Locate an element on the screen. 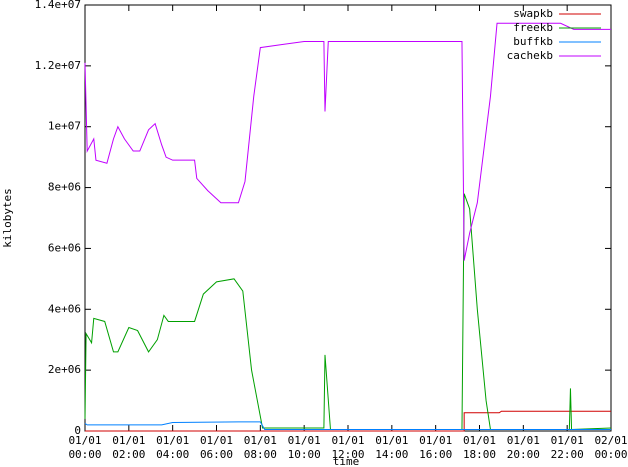 Image resolution: width=628 pixels, height=467 pixels. x-tick-label: 01/01 00:00 is located at coordinates (84, 447).